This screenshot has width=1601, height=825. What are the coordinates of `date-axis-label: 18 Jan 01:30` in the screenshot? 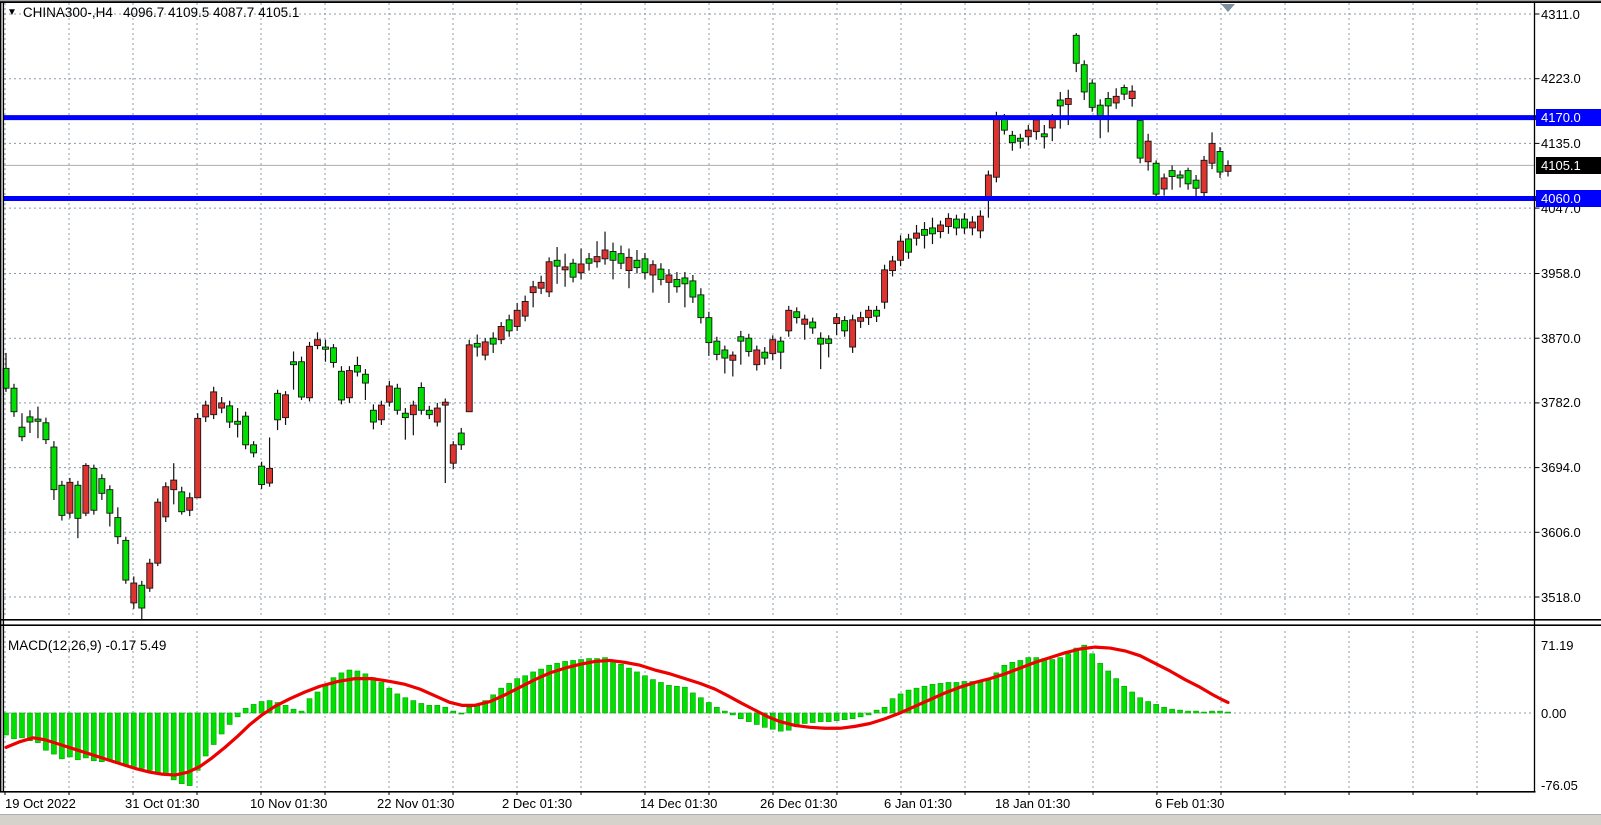 It's located at (1033, 803).